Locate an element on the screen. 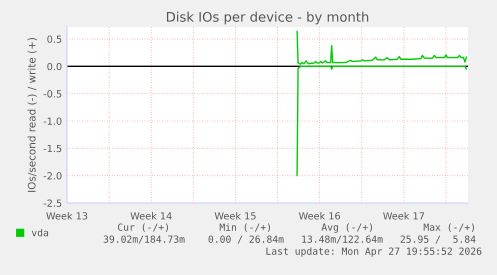 This screenshot has width=497, height=275. text: 39.02m/184.73m is located at coordinates (144, 239).